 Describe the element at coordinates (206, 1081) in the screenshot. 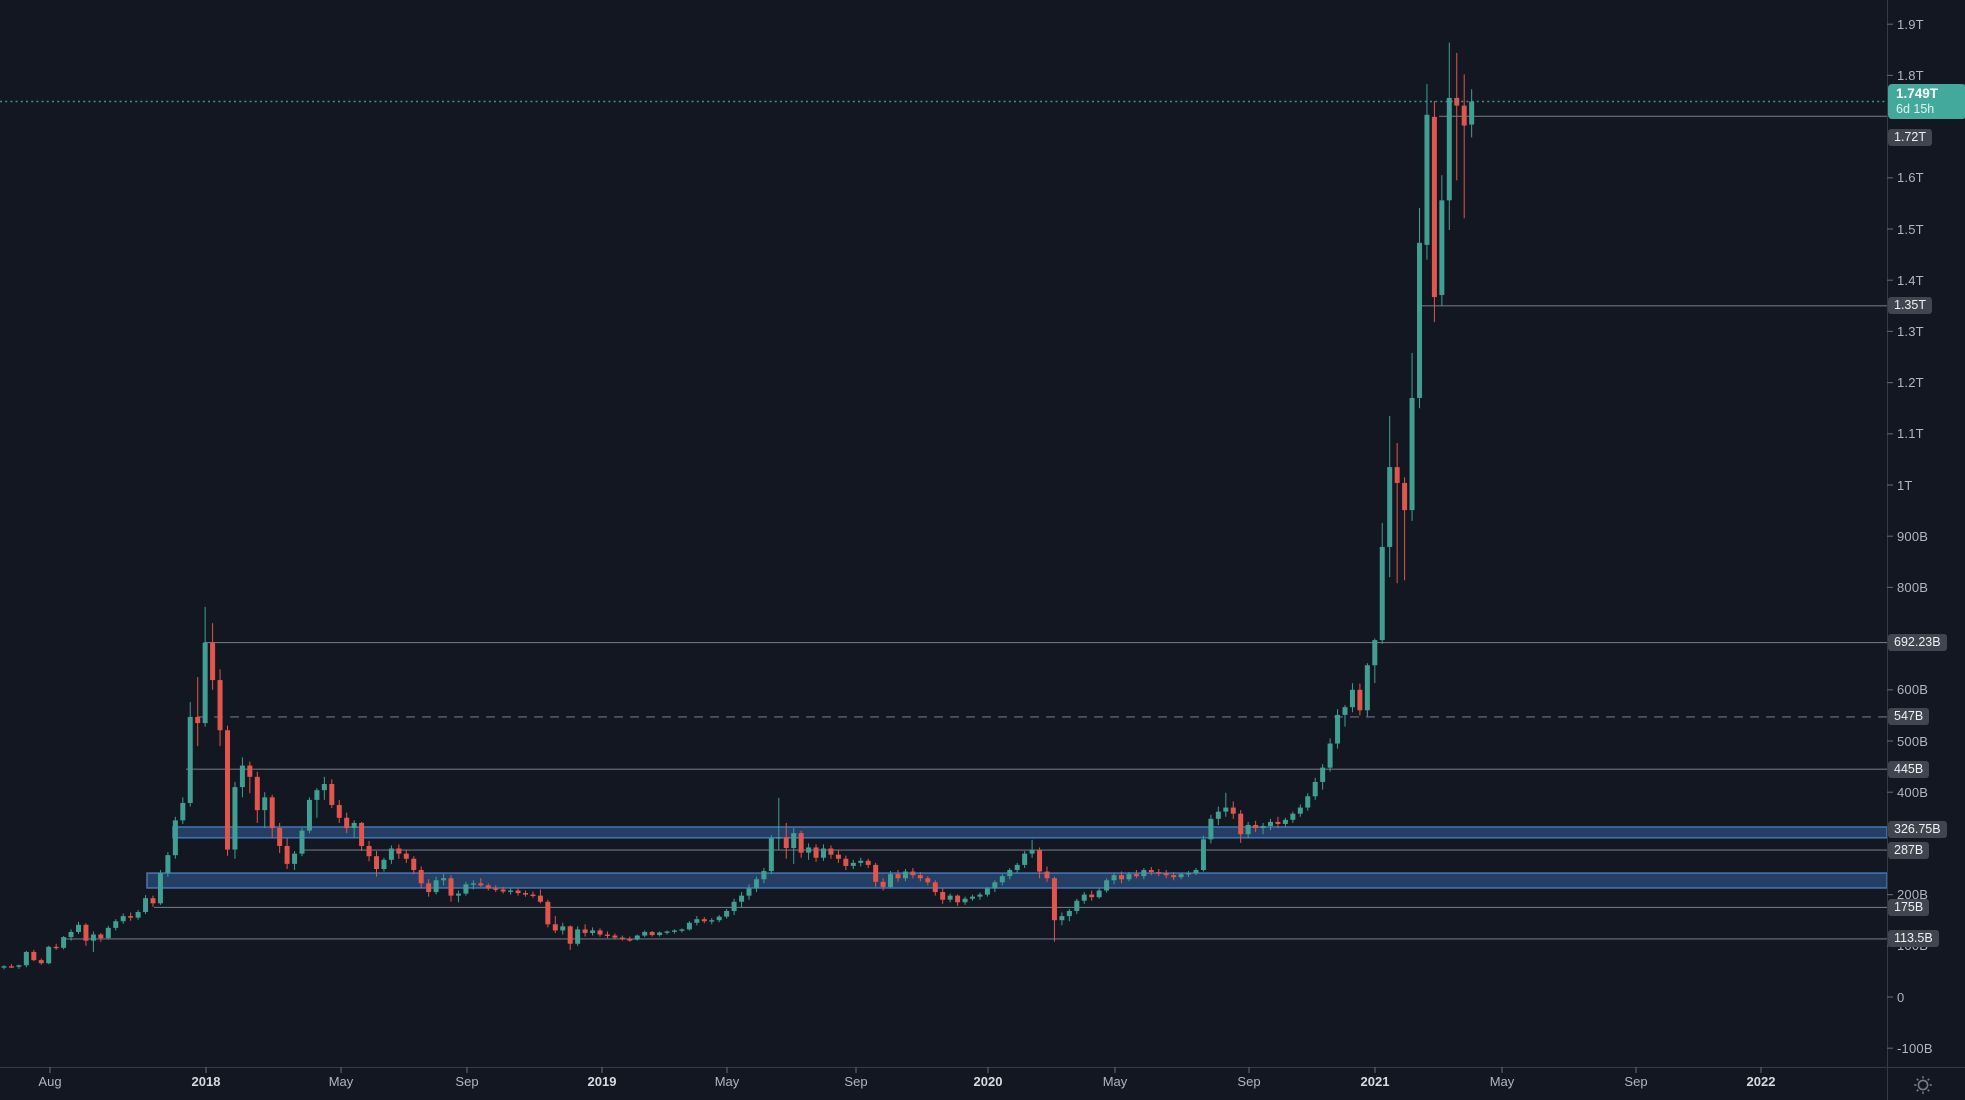

I see `time-axis-year-label: 2018` at that location.